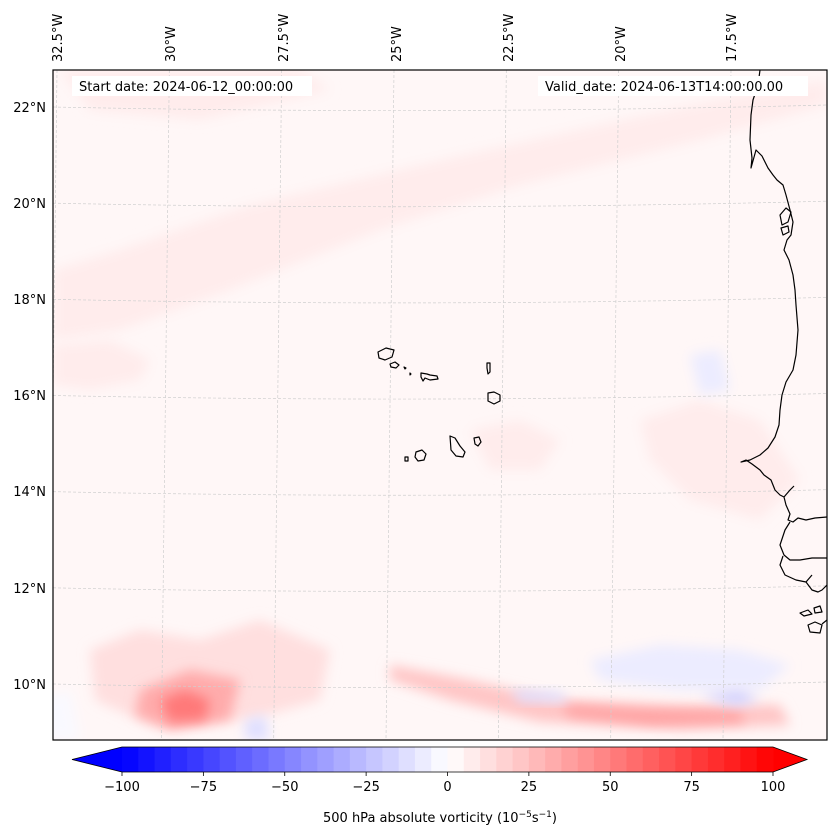  I want to click on valid-date-box, so click(673, 86).